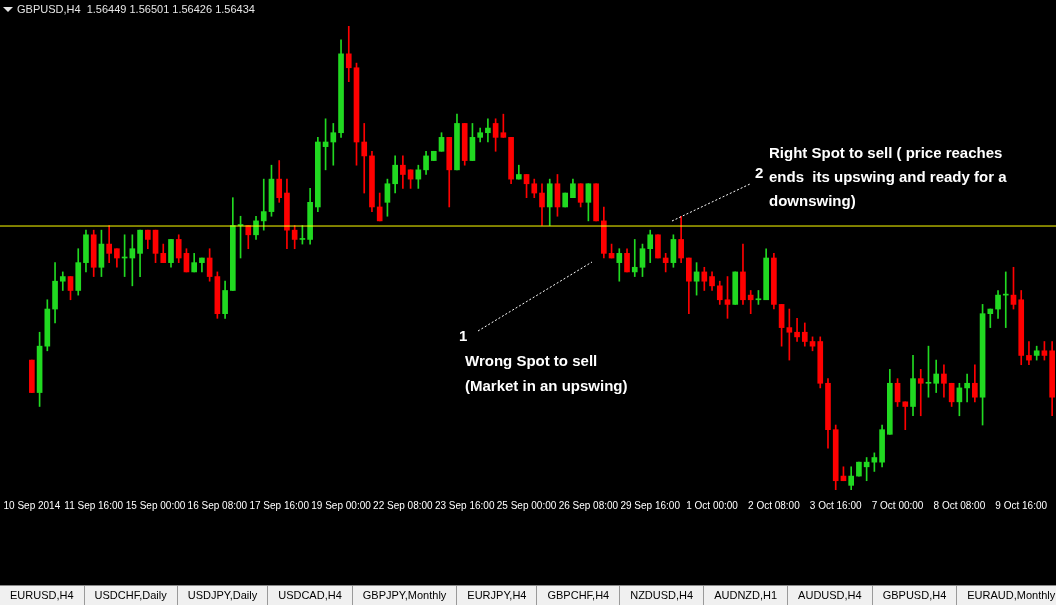 The height and width of the screenshot is (605, 1056). What do you see at coordinates (279, 505) in the screenshot?
I see `x-tick-label: 17 Sep 16:00` at bounding box center [279, 505].